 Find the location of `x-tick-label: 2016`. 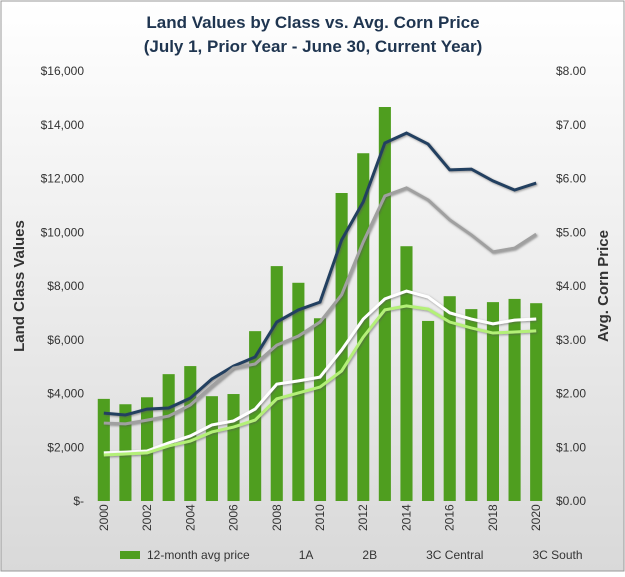

x-tick-label: 2016 is located at coordinates (450, 517).